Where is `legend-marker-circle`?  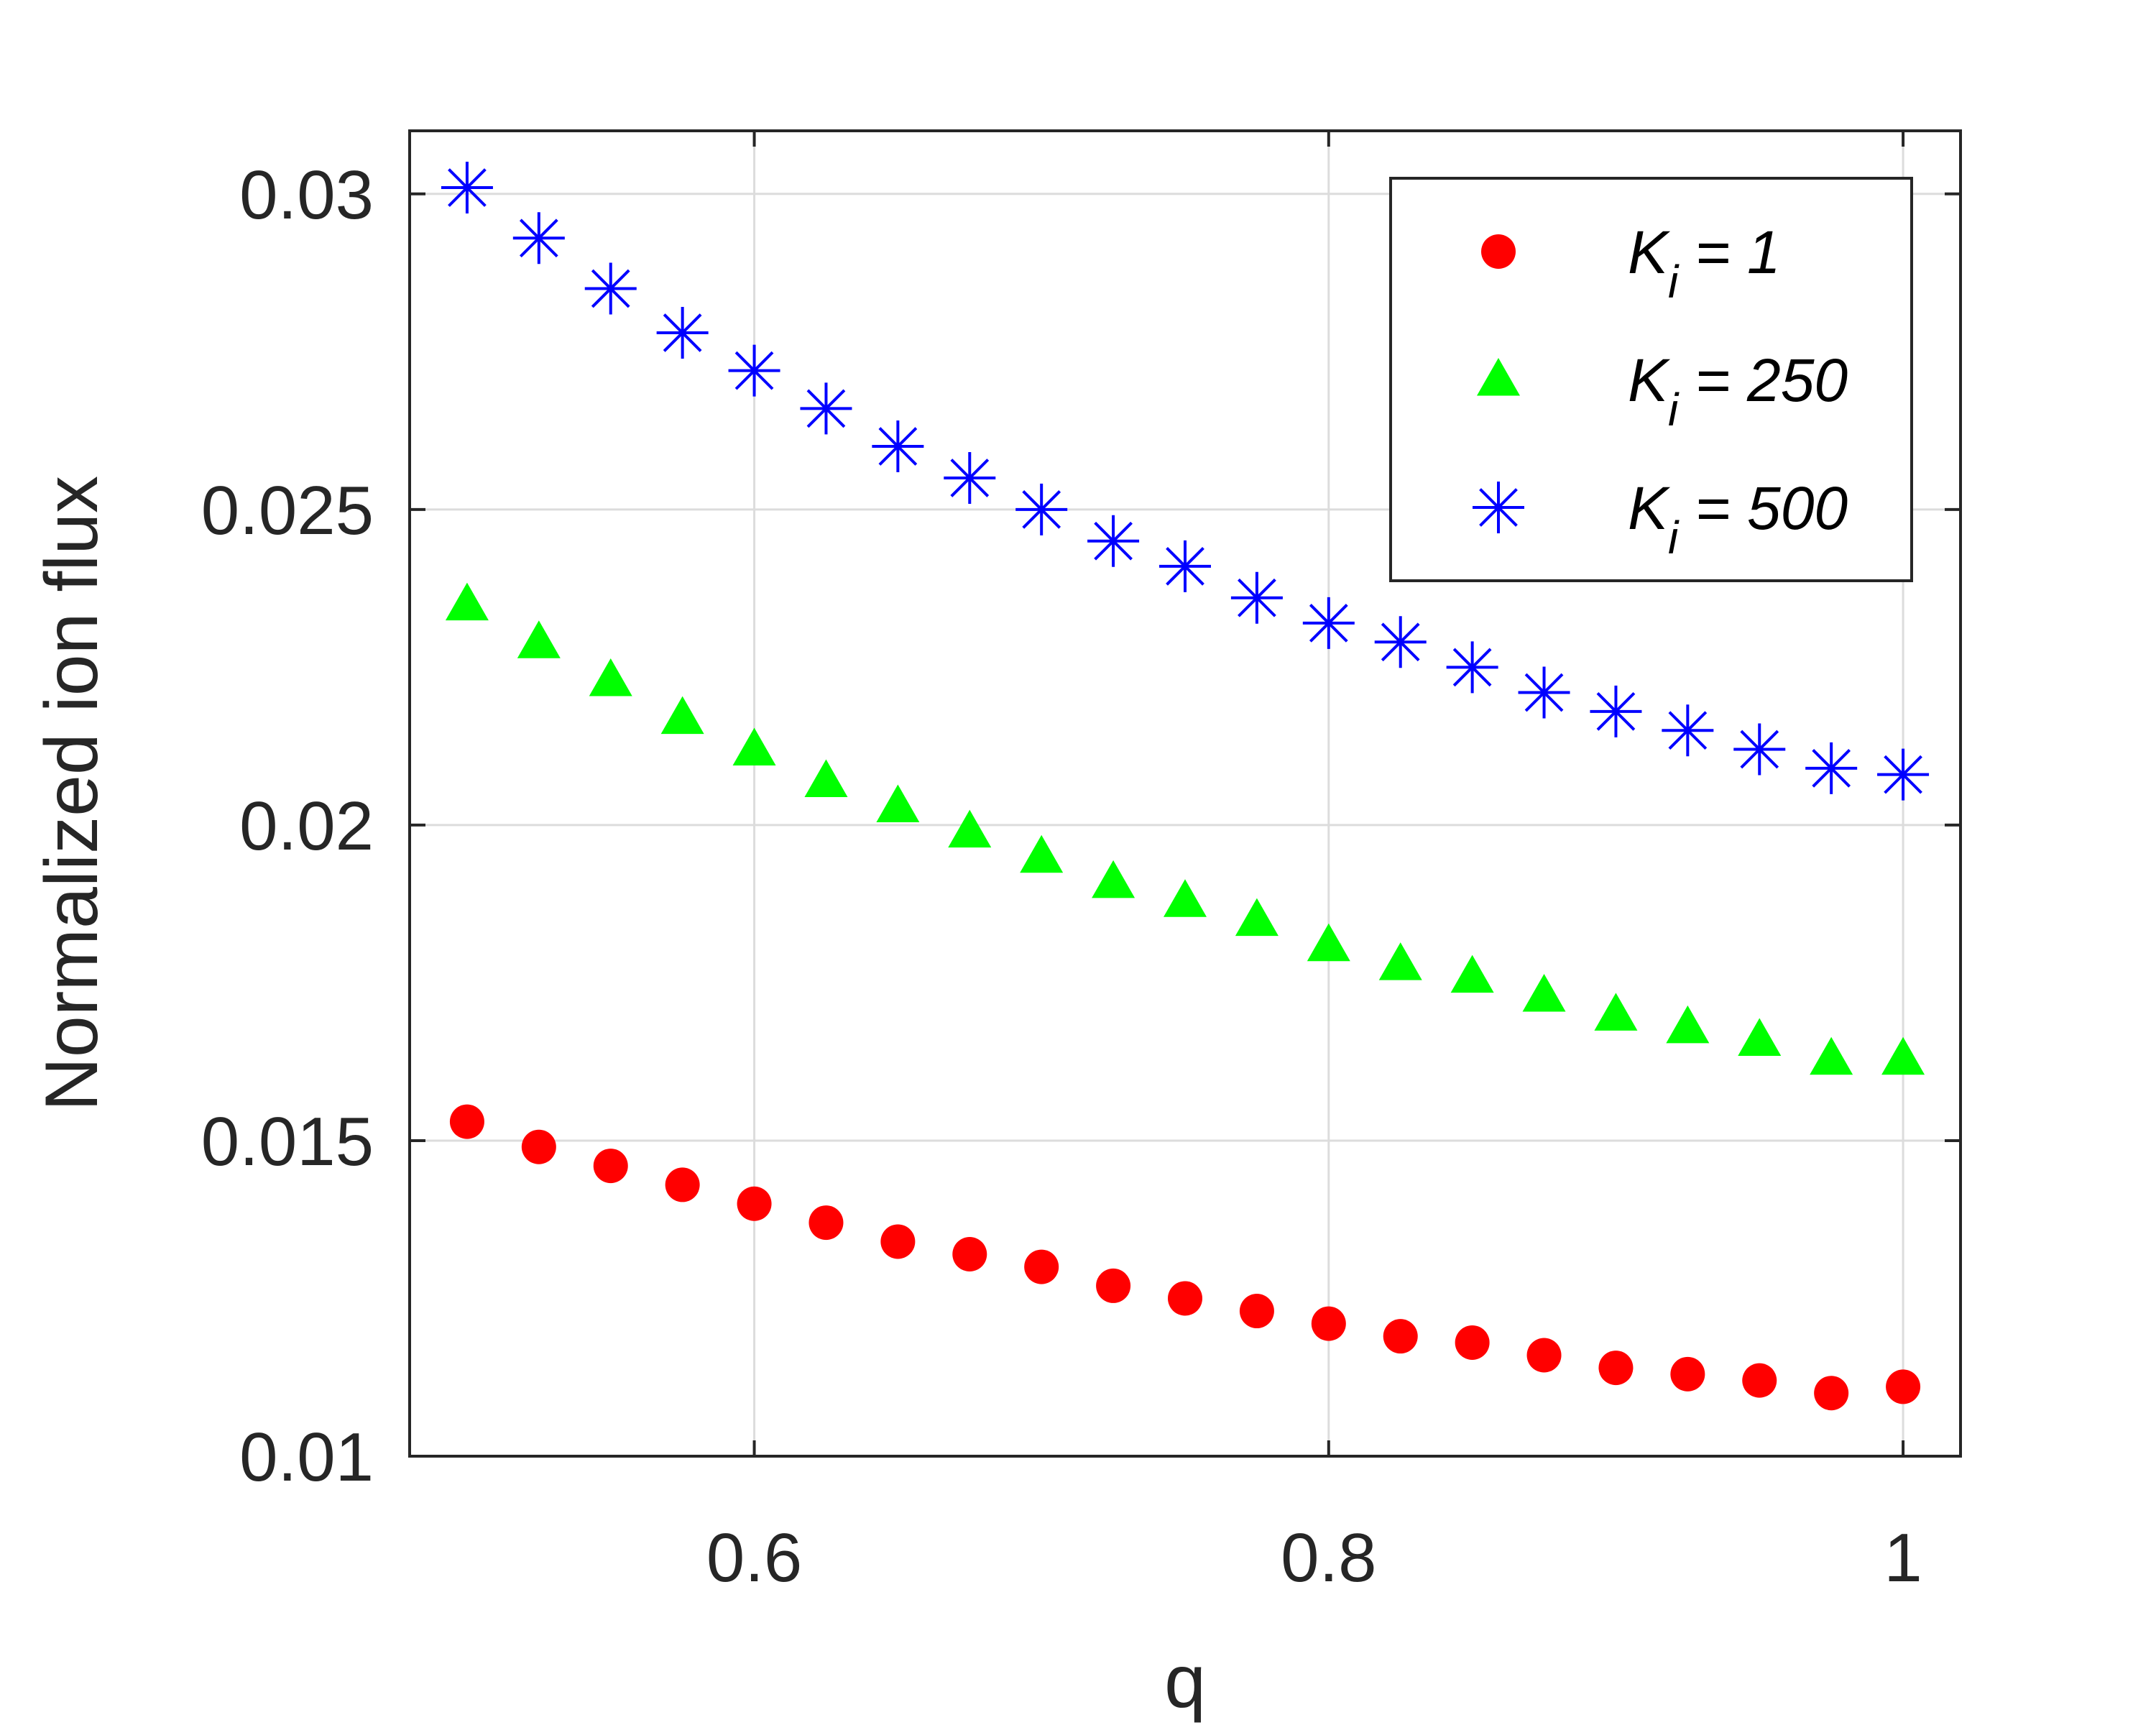 legend-marker-circle is located at coordinates (1499, 251).